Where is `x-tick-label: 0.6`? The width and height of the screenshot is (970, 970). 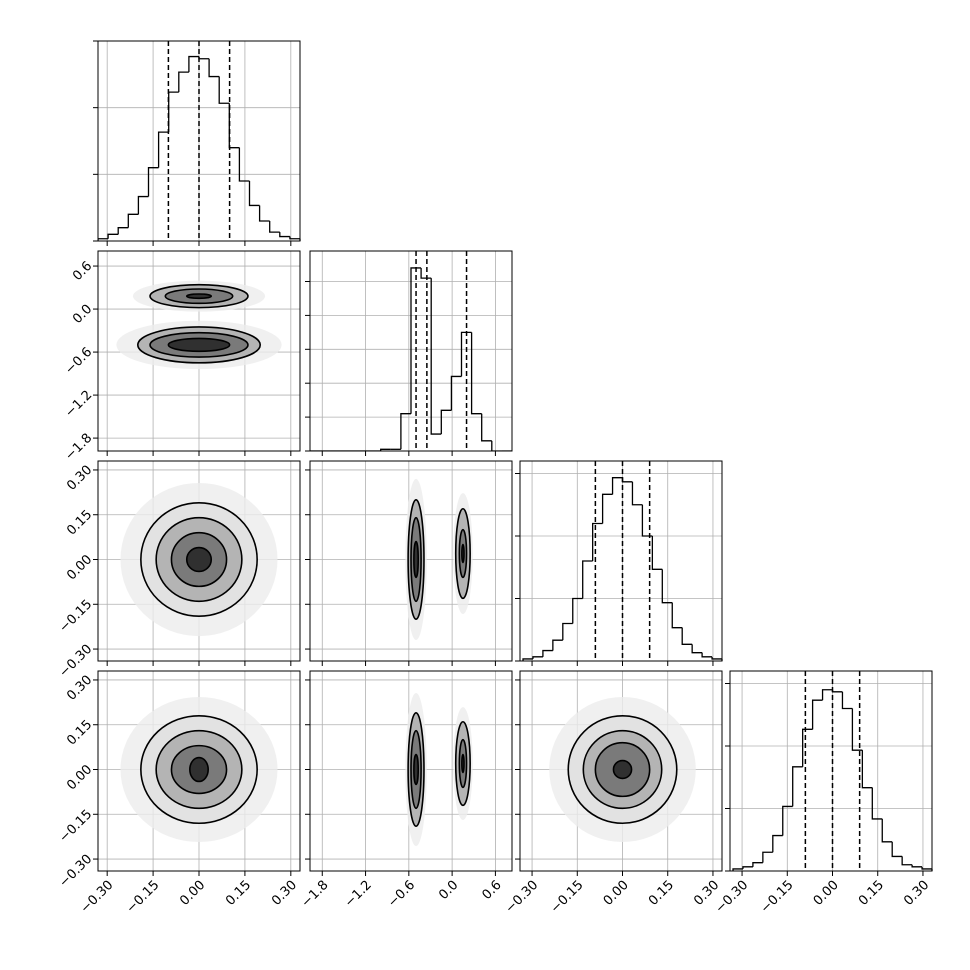
x-tick-label: 0.6 is located at coordinates (491, 890).